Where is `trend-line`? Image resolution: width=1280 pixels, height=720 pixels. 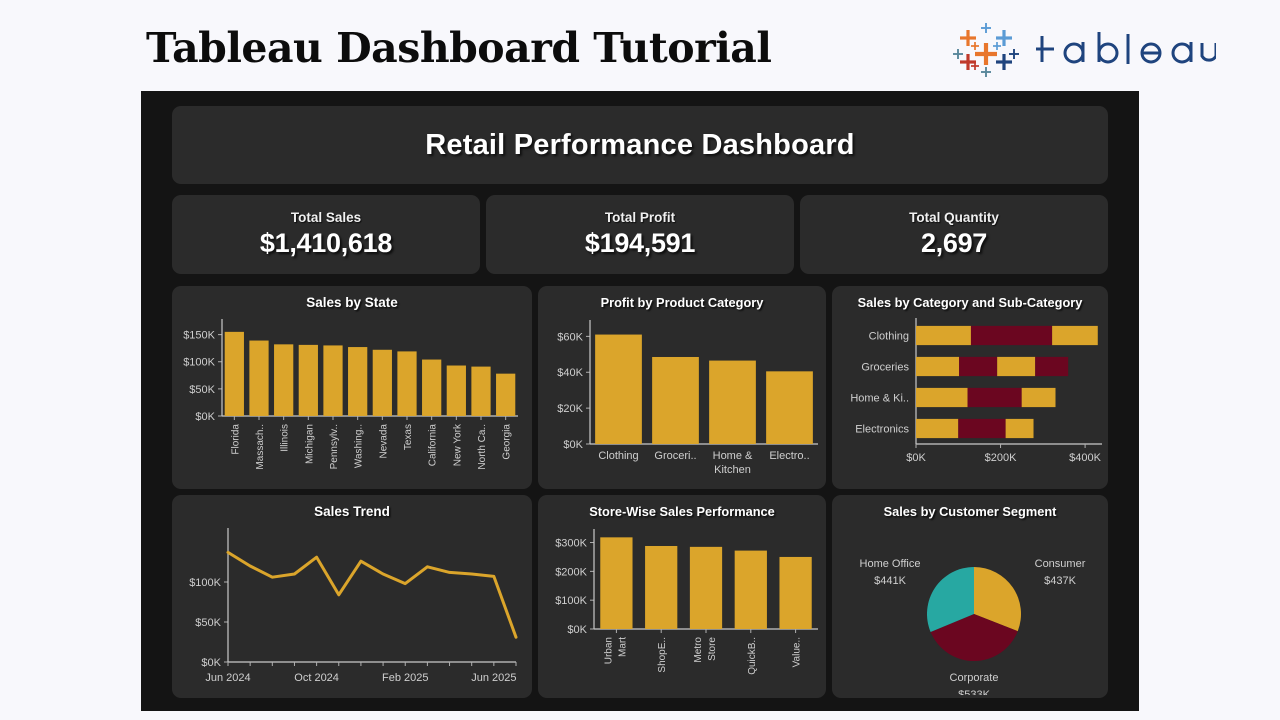
trend-line is located at coordinates (372, 594).